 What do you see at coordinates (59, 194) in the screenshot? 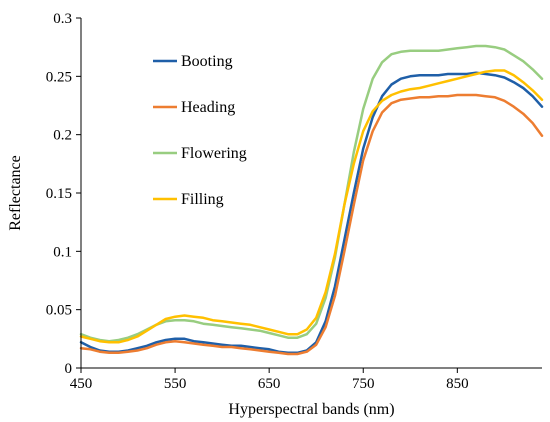
I see `y-tick-label: 0.15` at bounding box center [59, 194].